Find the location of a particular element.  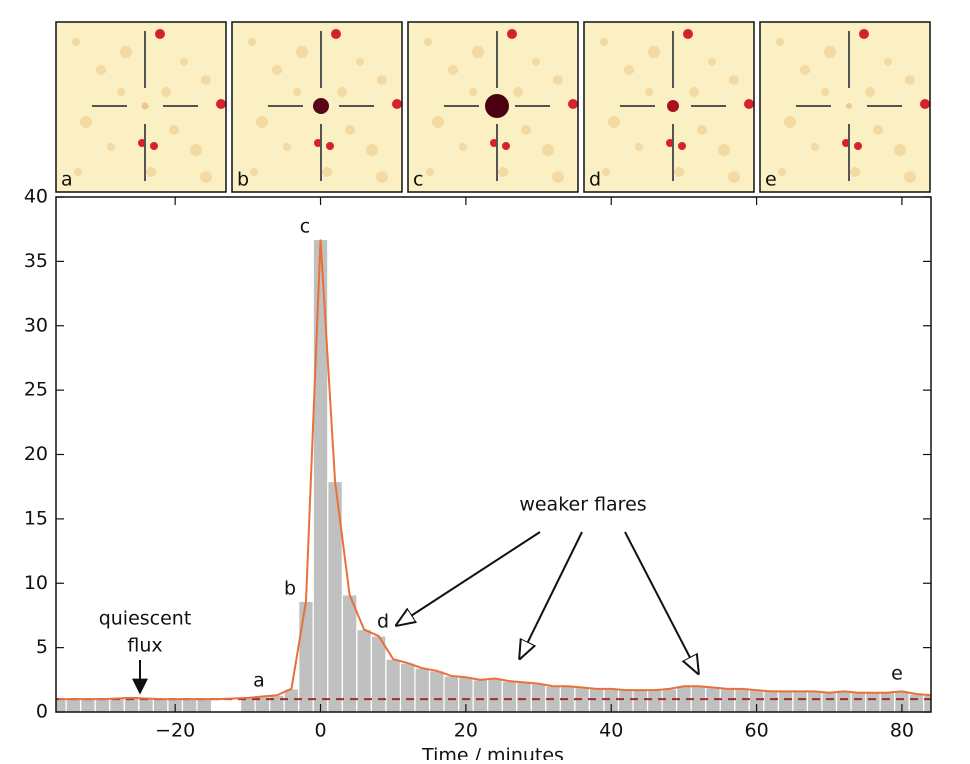

annotation-text: weaker flares is located at coordinates (582, 505).